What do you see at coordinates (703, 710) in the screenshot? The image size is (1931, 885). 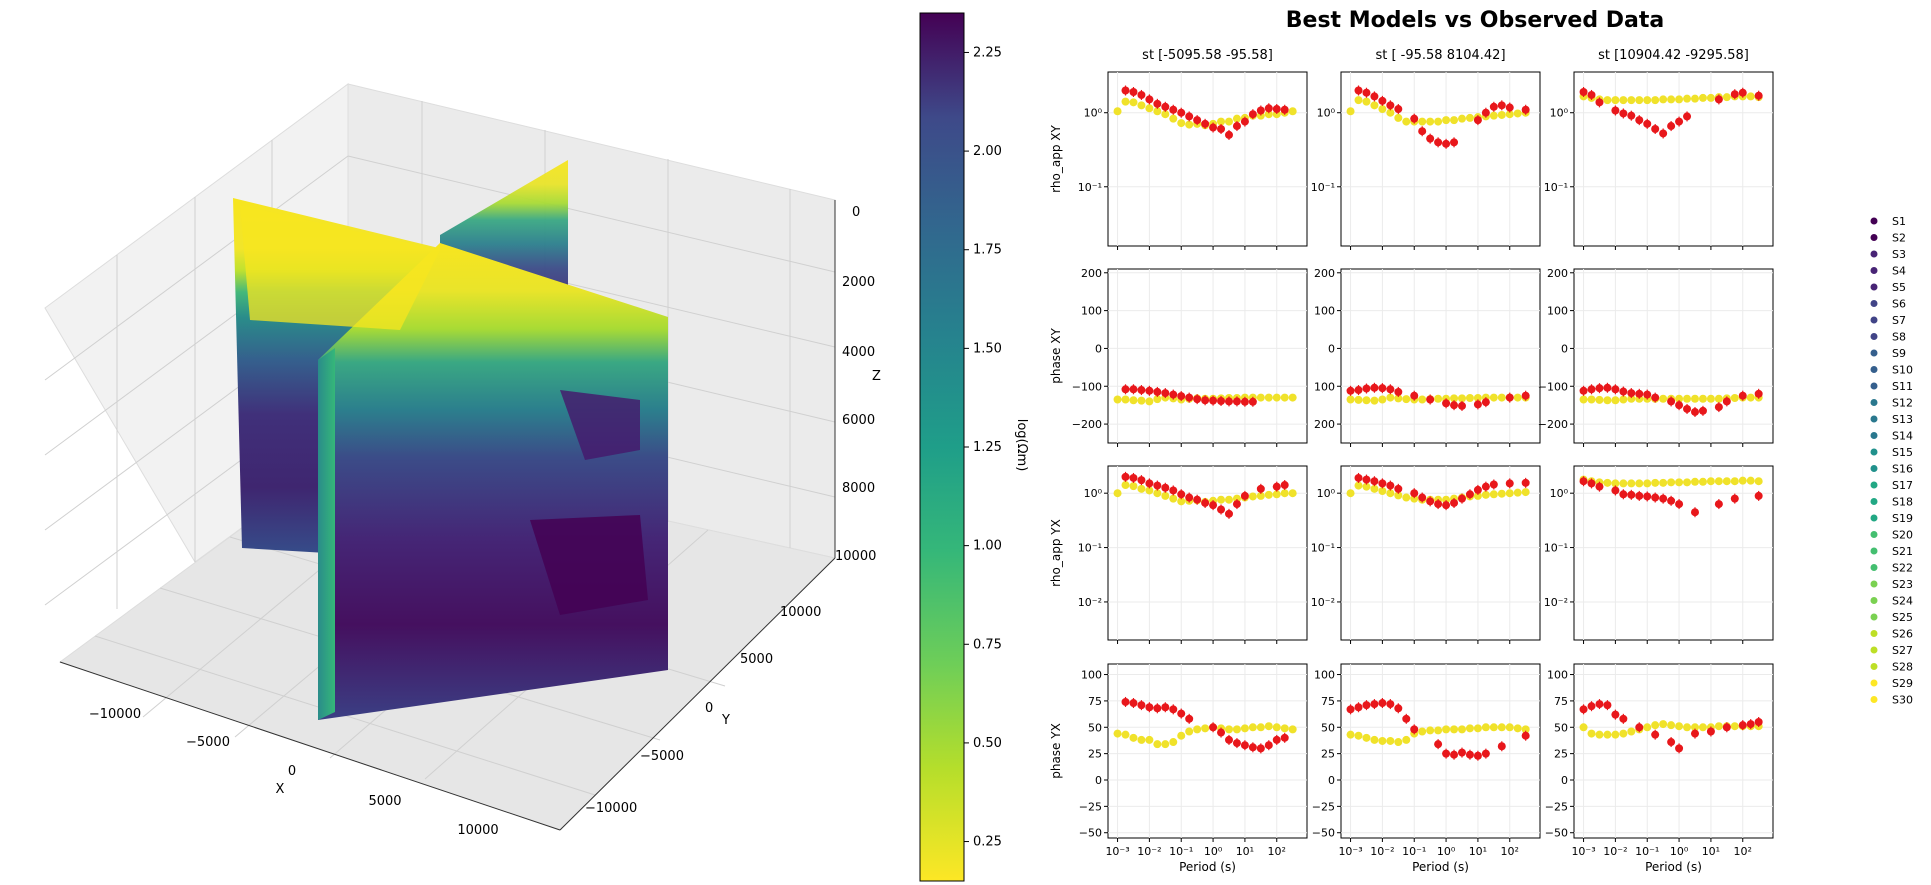 I see `y-ticks: −10000 −5000 0 5000 10000 Y` at bounding box center [703, 710].